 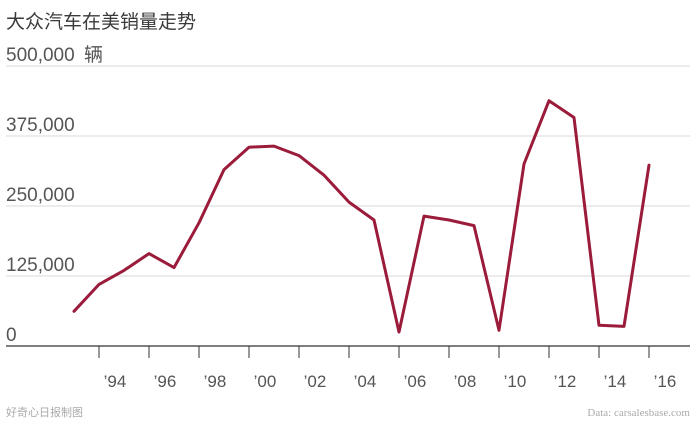 What do you see at coordinates (515, 381) in the screenshot?
I see `x-tick-label: ’10` at bounding box center [515, 381].